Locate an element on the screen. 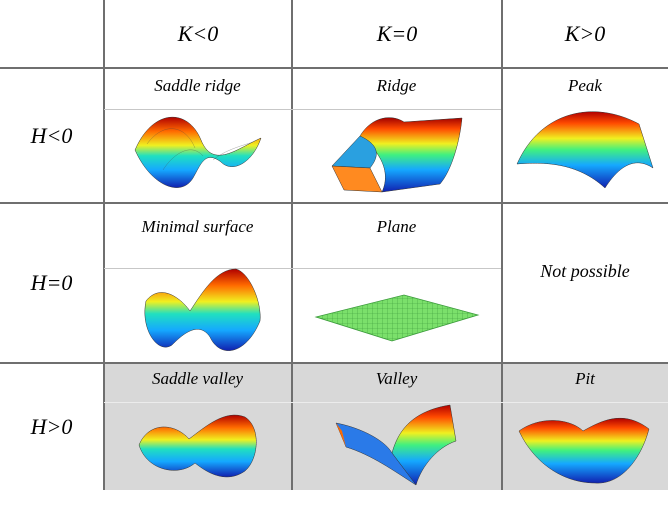 The height and width of the screenshot is (505, 668). cell-label: Saddle ridge is located at coordinates (197, 85).